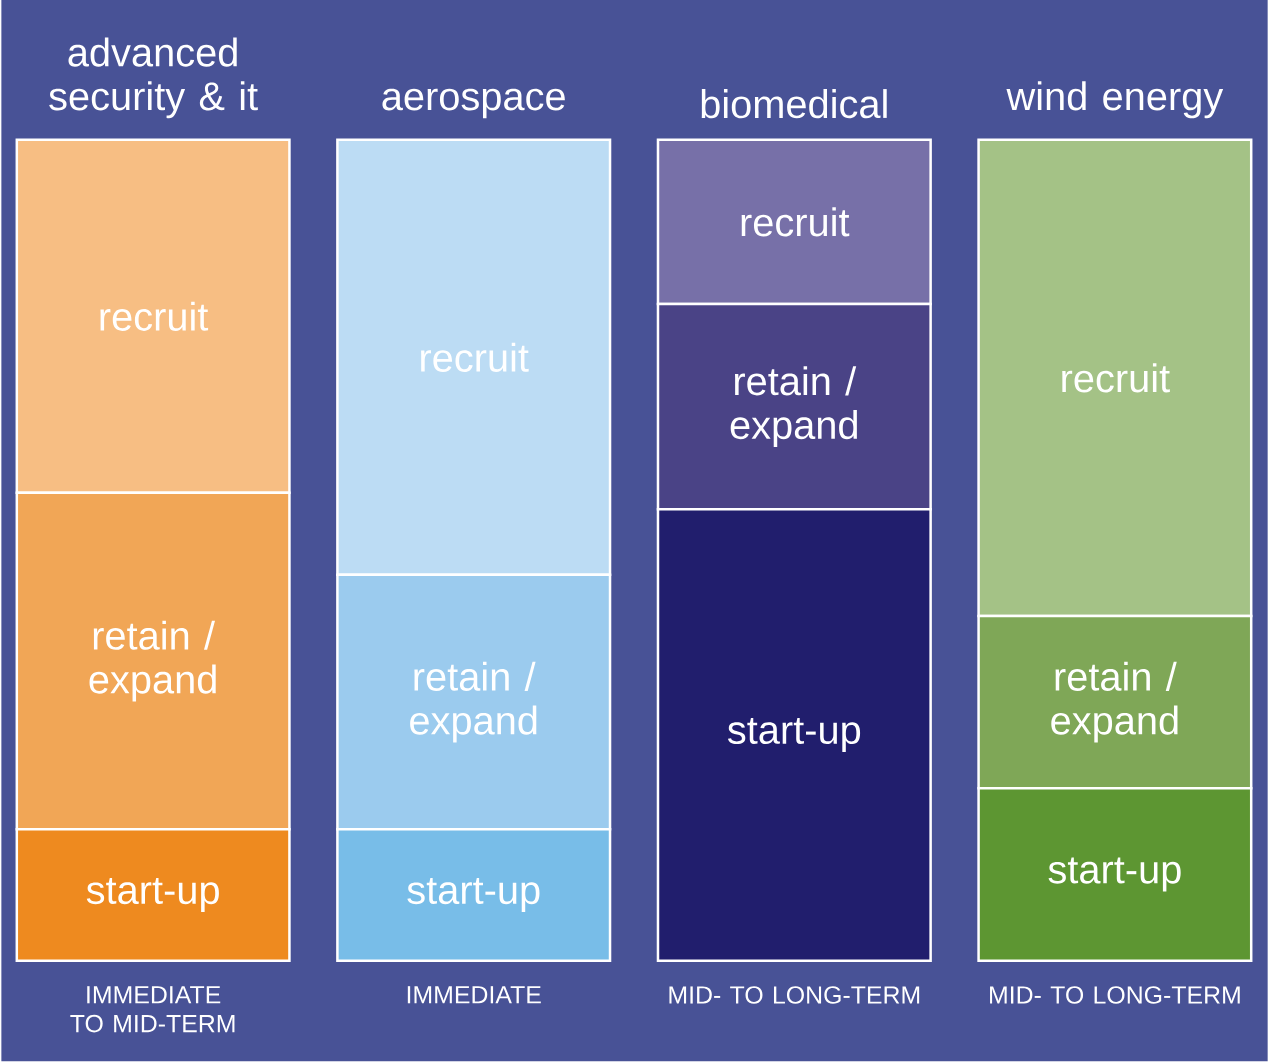  What do you see at coordinates (795, 222) in the screenshot?
I see `series-label: recruit` at bounding box center [795, 222].